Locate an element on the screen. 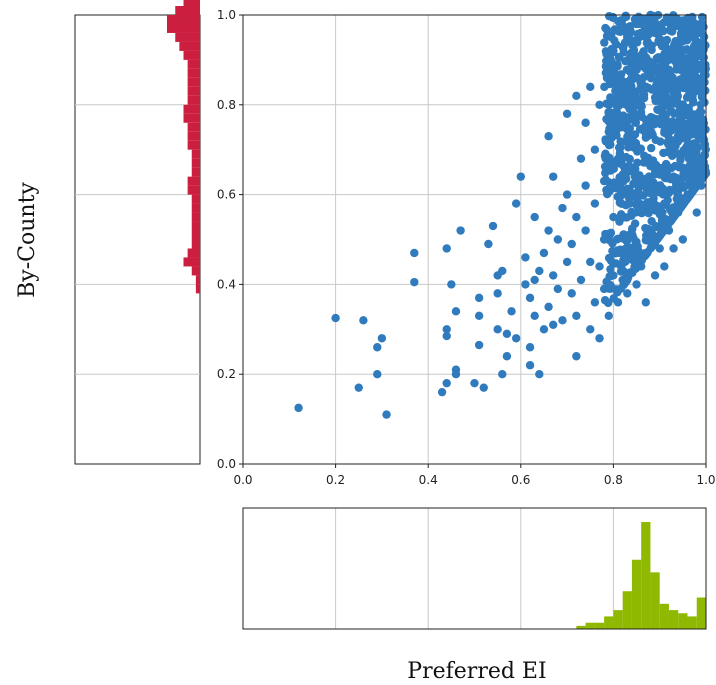 The image size is (716, 685). left-marginal-grid is located at coordinates (137, 239).